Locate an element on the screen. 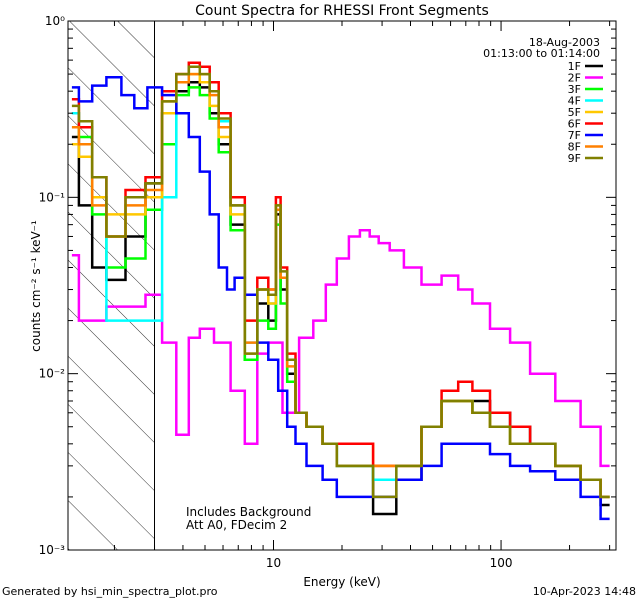 This screenshot has width=640, height=604. x-axis-label: Energy (keV) is located at coordinates (341, 582).